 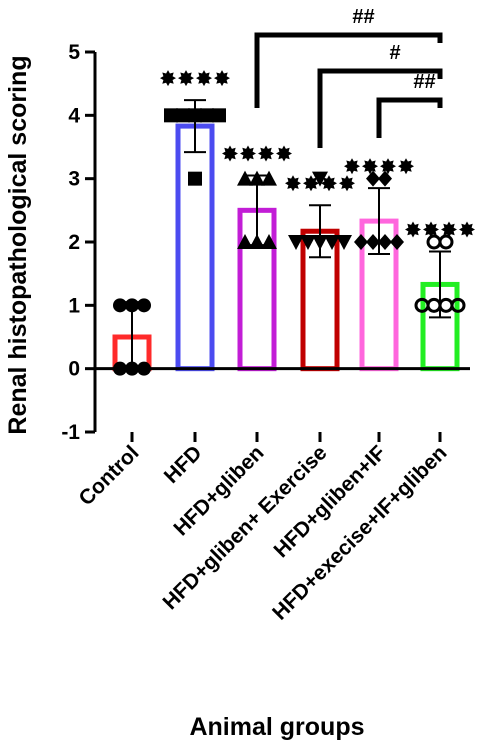 What do you see at coordinates (329, 501) in the screenshot?
I see `x-tick-label: HFD+gliben+IF` at bounding box center [329, 501].